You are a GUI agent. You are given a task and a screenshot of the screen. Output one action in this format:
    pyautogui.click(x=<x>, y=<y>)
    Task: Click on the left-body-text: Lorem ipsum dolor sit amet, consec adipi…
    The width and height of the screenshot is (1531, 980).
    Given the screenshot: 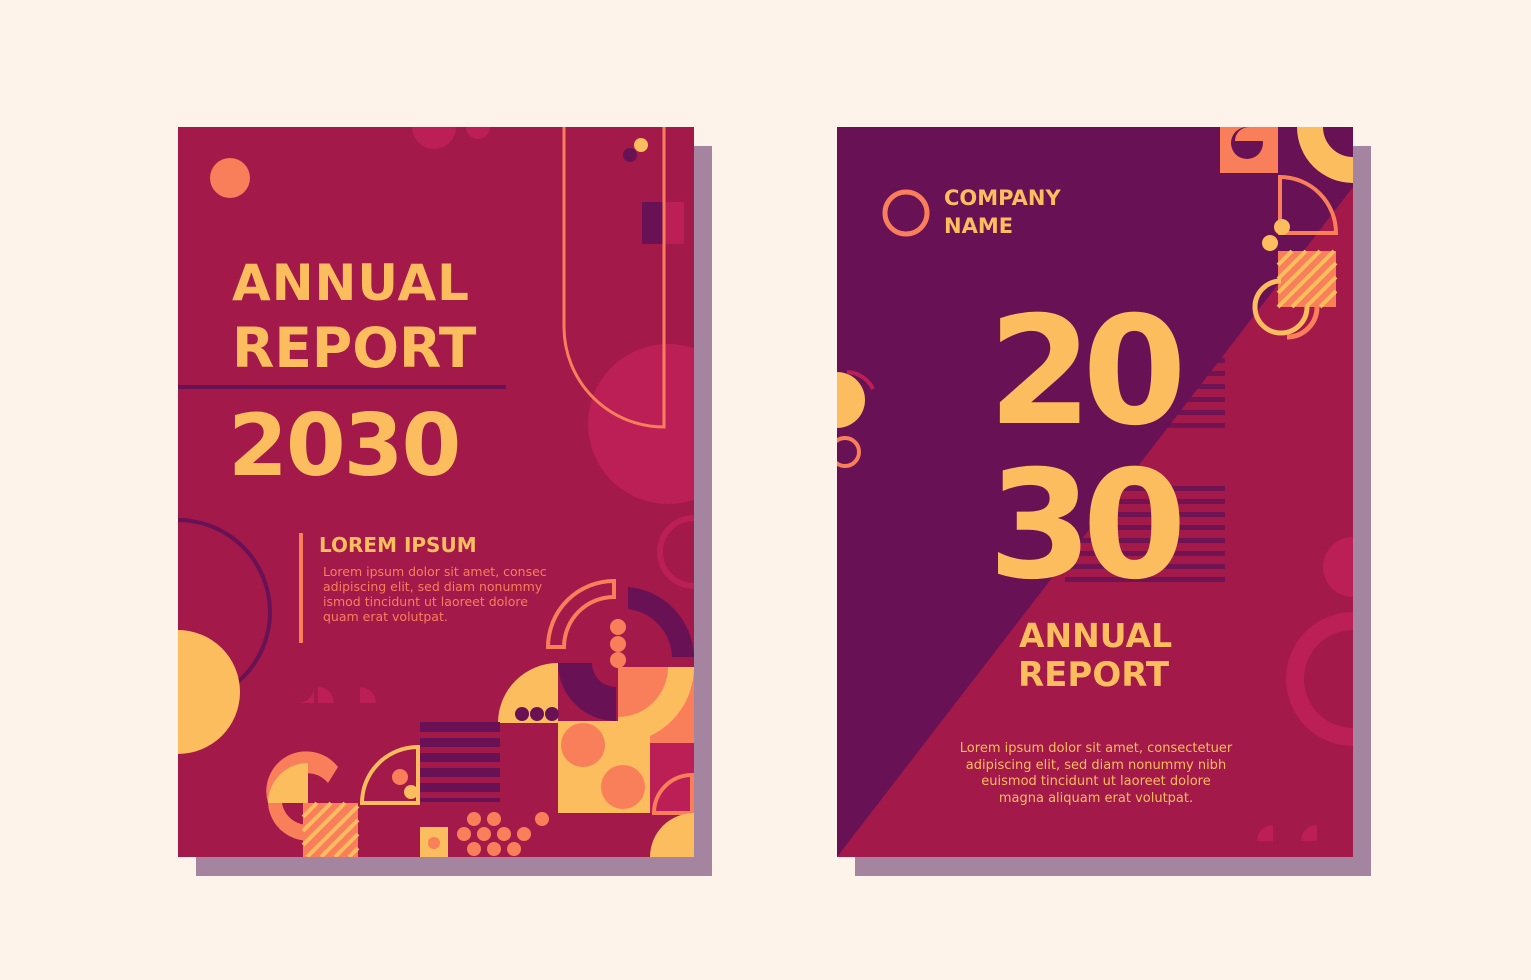 What is the action you would take?
    pyautogui.click(x=443, y=594)
    